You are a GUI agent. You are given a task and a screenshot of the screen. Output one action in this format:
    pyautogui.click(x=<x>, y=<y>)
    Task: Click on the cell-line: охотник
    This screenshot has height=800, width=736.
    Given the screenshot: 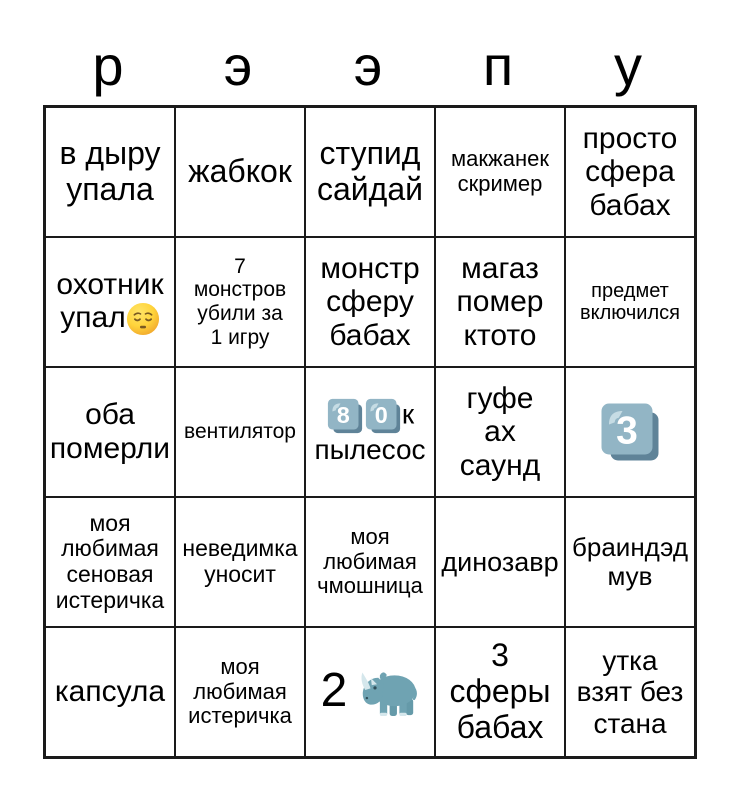 What is the action you would take?
    pyautogui.click(x=110, y=285)
    